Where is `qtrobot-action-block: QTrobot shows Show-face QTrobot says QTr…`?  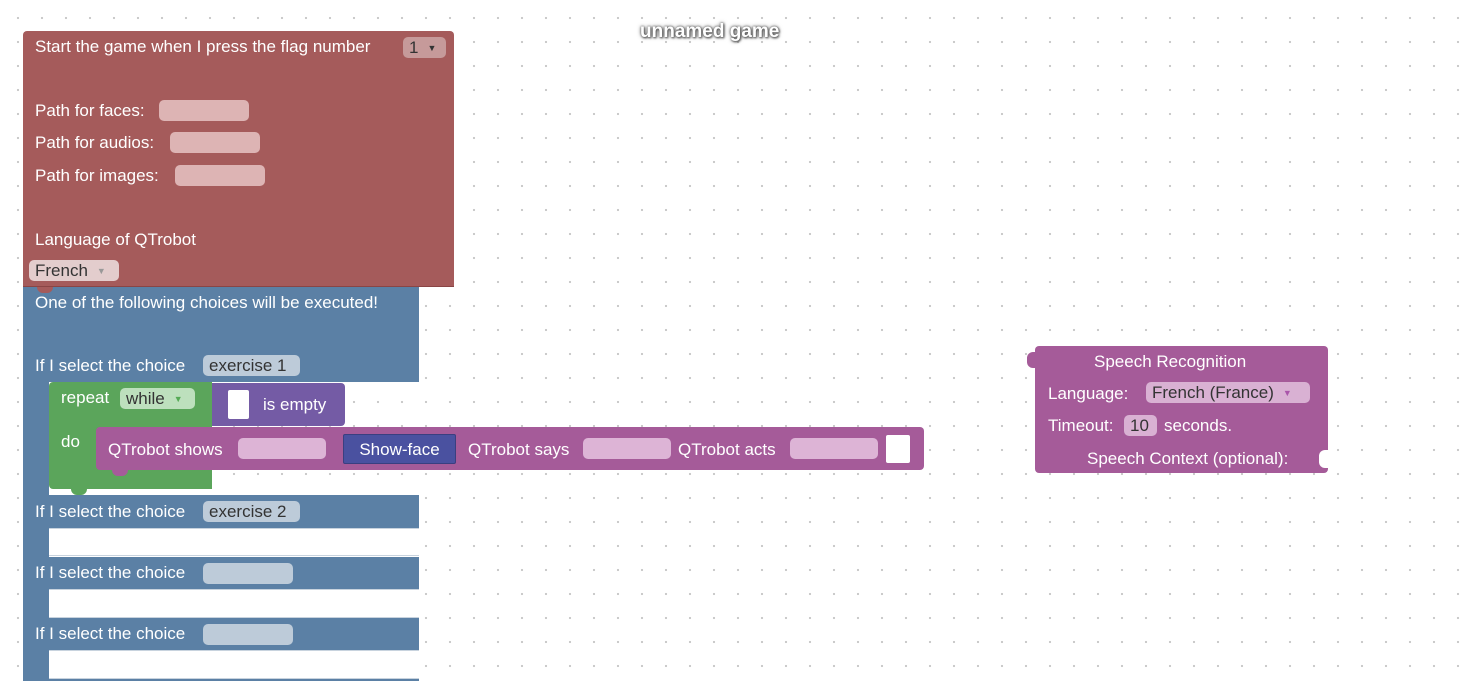
qtrobot-action-block: QTrobot shows Show-face QTrobot says QTr… is located at coordinates (510, 451).